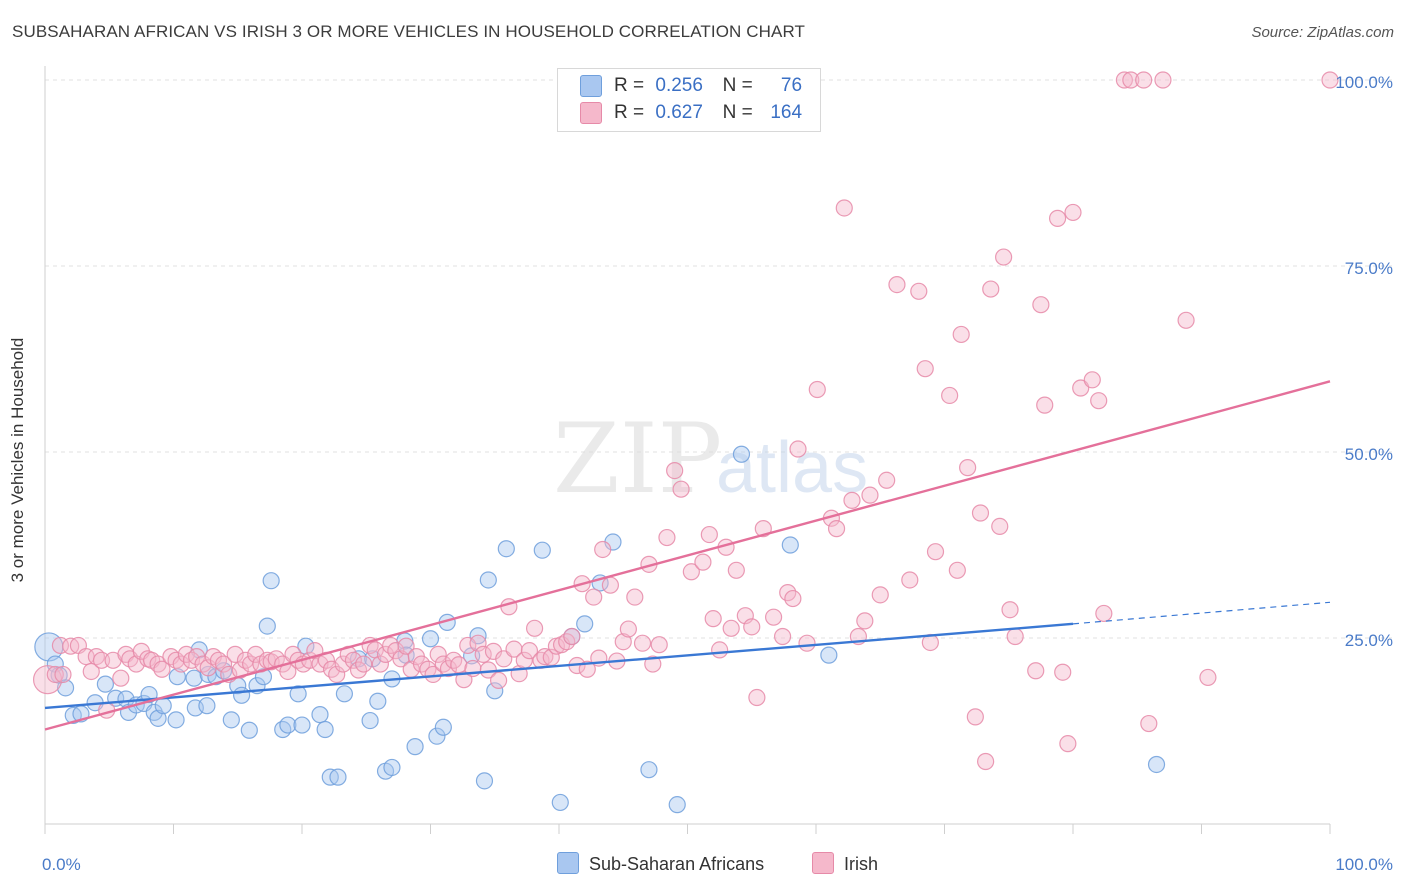  I want to click on legend-swatch-irish, so click(823, 863).